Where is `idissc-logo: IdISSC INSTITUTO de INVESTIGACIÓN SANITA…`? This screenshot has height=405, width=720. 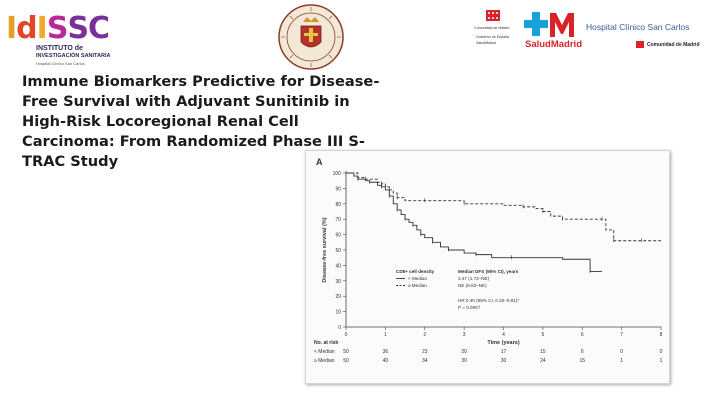 idissc-logo: IdISSC INSTITUTO de INVESTIGACIÓN SANITA… is located at coordinates (66, 38).